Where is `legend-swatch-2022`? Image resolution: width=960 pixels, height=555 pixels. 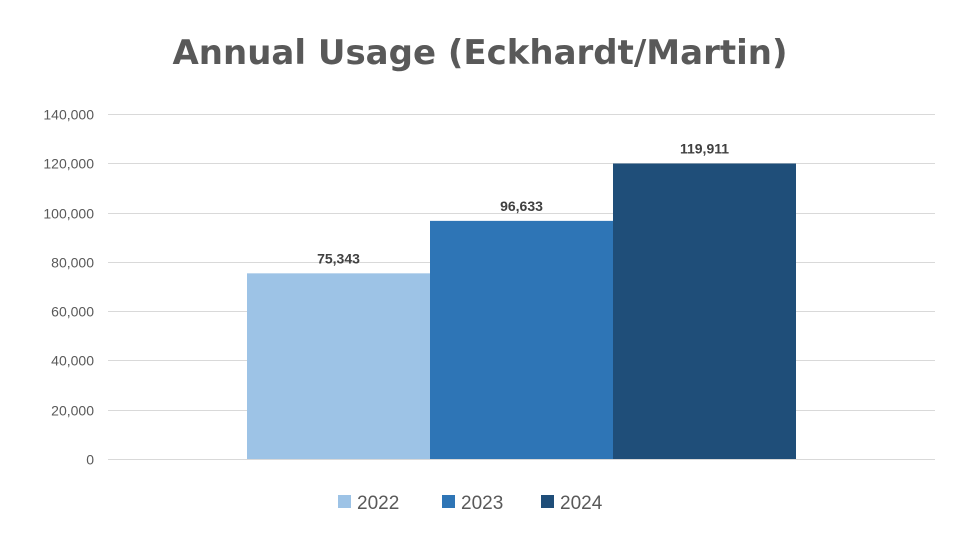
legend-swatch-2022 is located at coordinates (344, 501).